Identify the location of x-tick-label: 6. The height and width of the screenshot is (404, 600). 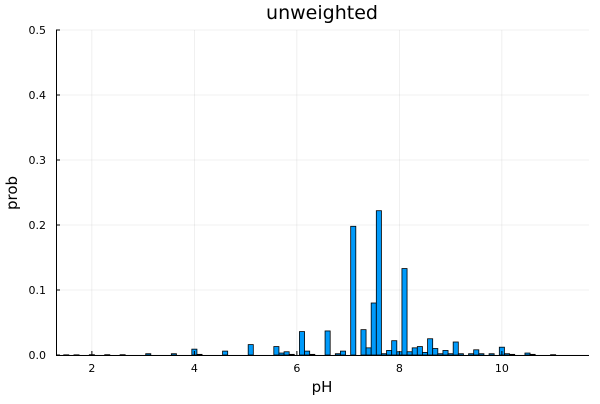
(296, 368).